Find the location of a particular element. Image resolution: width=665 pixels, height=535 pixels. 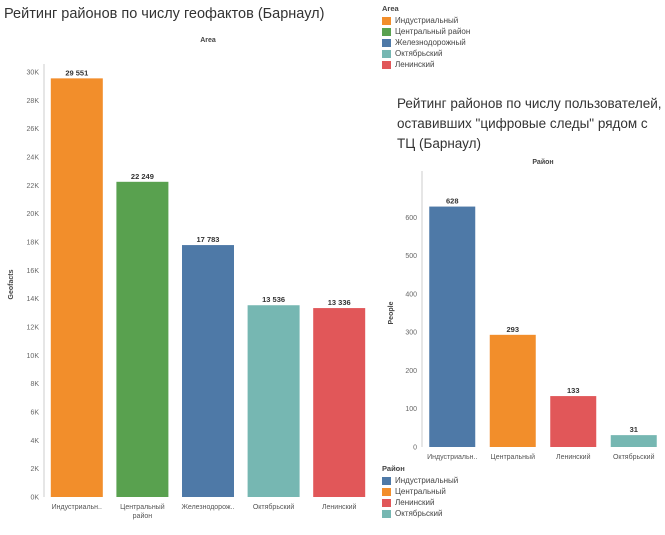

chart2-legend-label: Ленинский is located at coordinates (415, 502).